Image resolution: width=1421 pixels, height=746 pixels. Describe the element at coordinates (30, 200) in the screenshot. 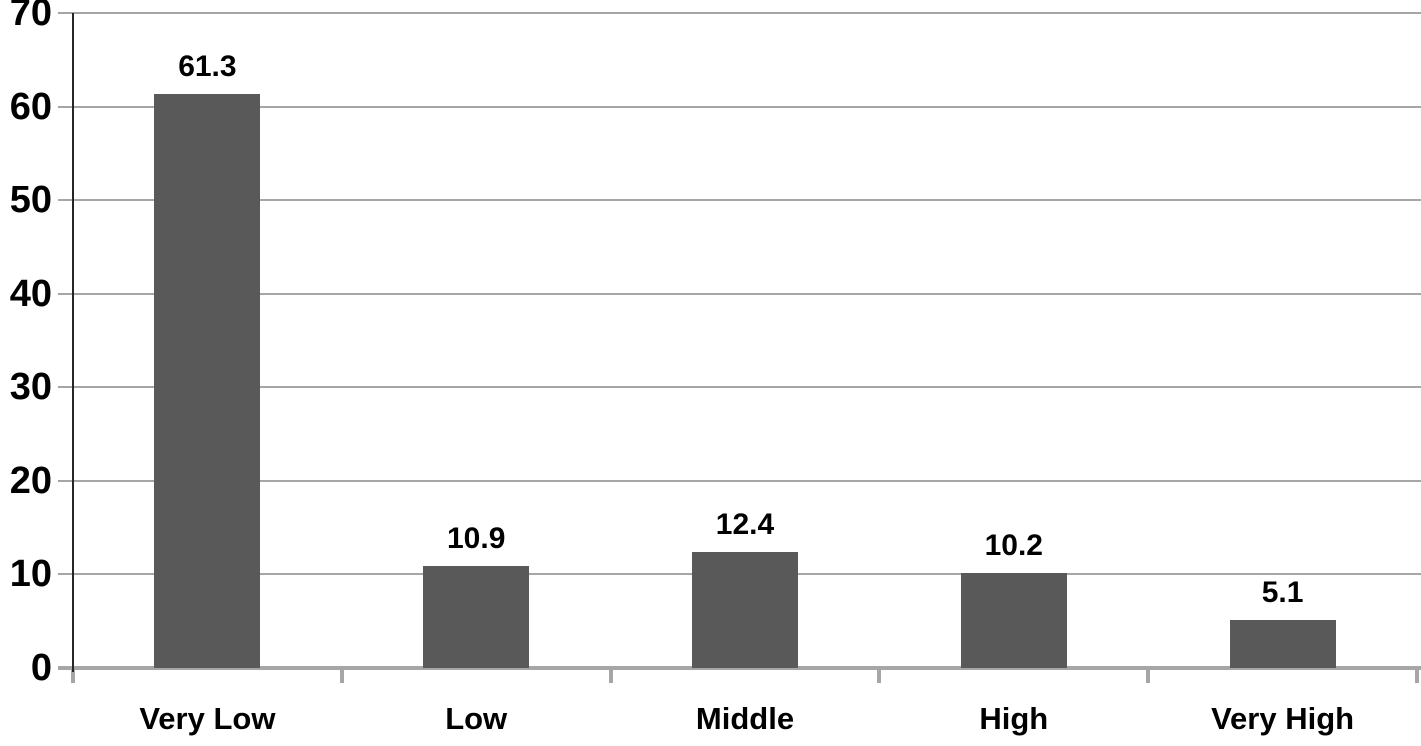

I see `y-axis-tick-label: 50` at that location.